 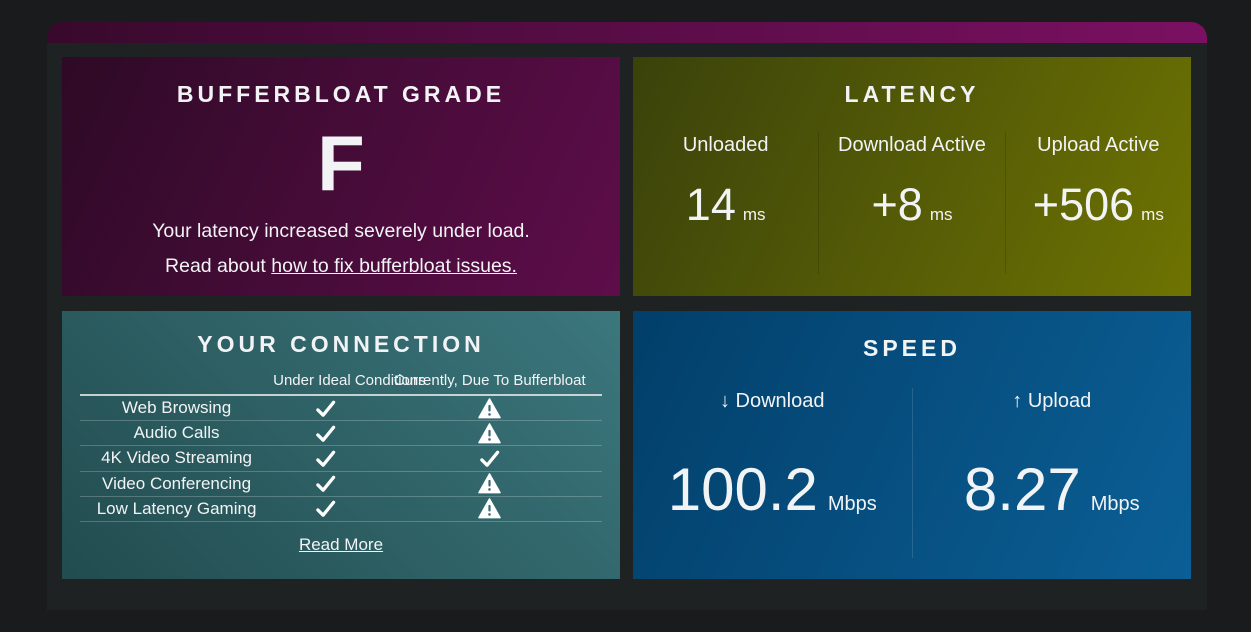 I want to click on speed-col-label: ↓ Download, so click(x=772, y=401).